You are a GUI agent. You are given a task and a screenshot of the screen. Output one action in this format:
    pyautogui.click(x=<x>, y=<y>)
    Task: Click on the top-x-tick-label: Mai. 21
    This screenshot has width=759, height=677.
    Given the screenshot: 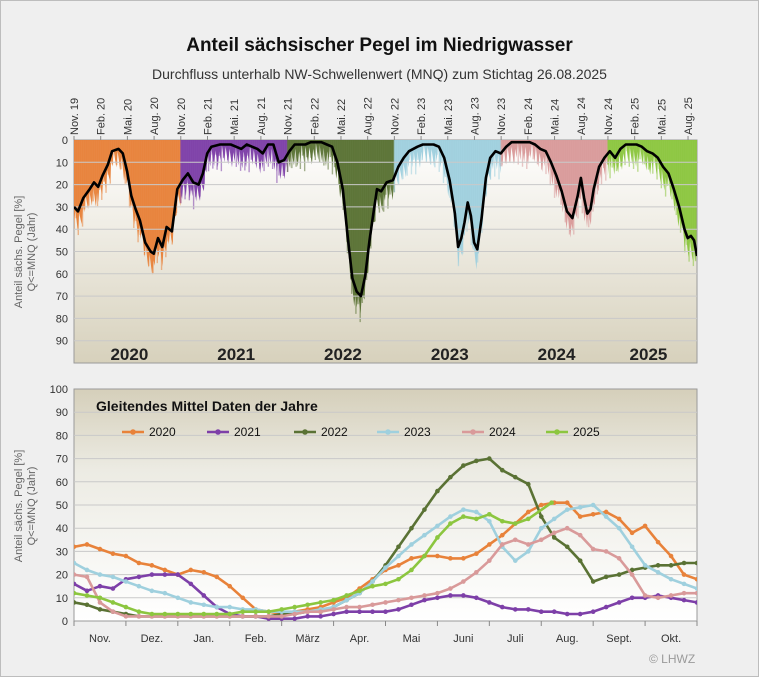 What is the action you would take?
    pyautogui.click(x=235, y=117)
    